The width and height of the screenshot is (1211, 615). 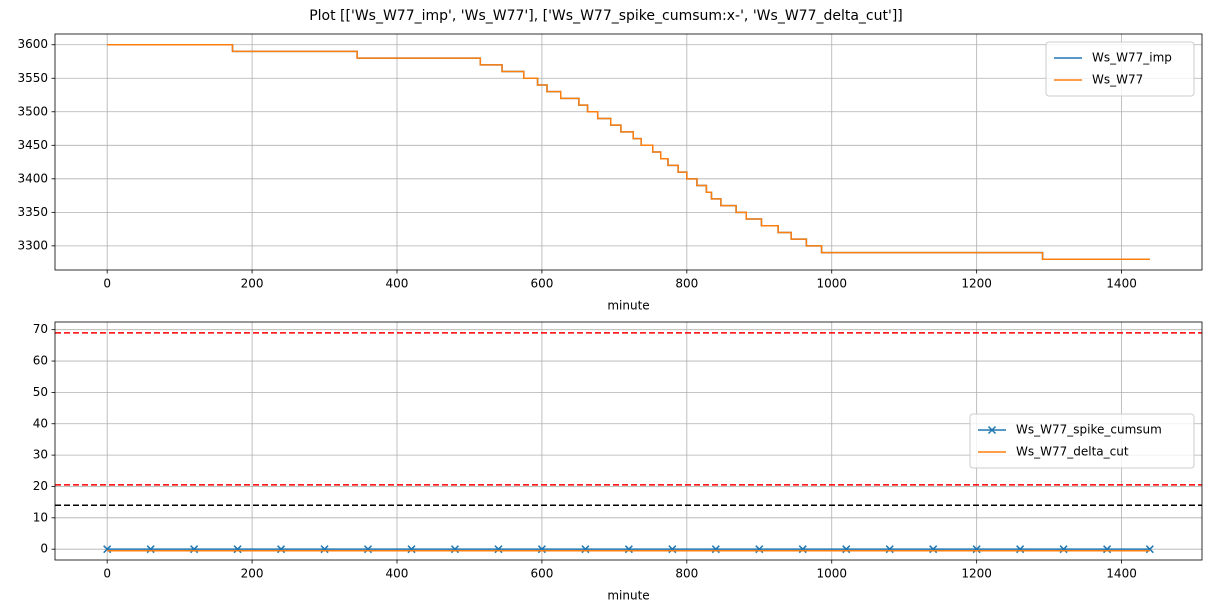 I want to click on legend-label: Ws_W77_spike_cumsum, so click(x=1089, y=430).